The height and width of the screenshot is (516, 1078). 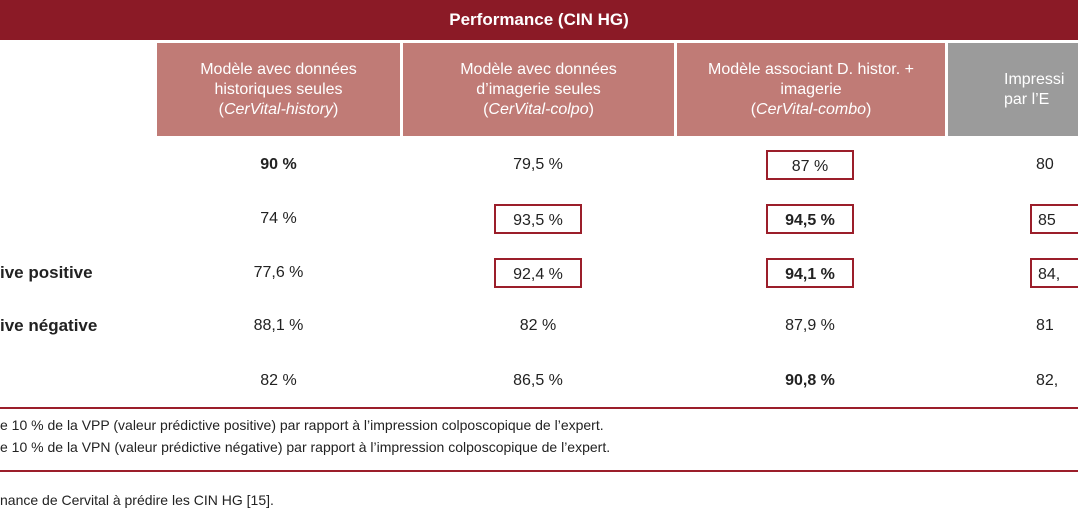 I want to click on caption-rule, so click(x=539, y=471).